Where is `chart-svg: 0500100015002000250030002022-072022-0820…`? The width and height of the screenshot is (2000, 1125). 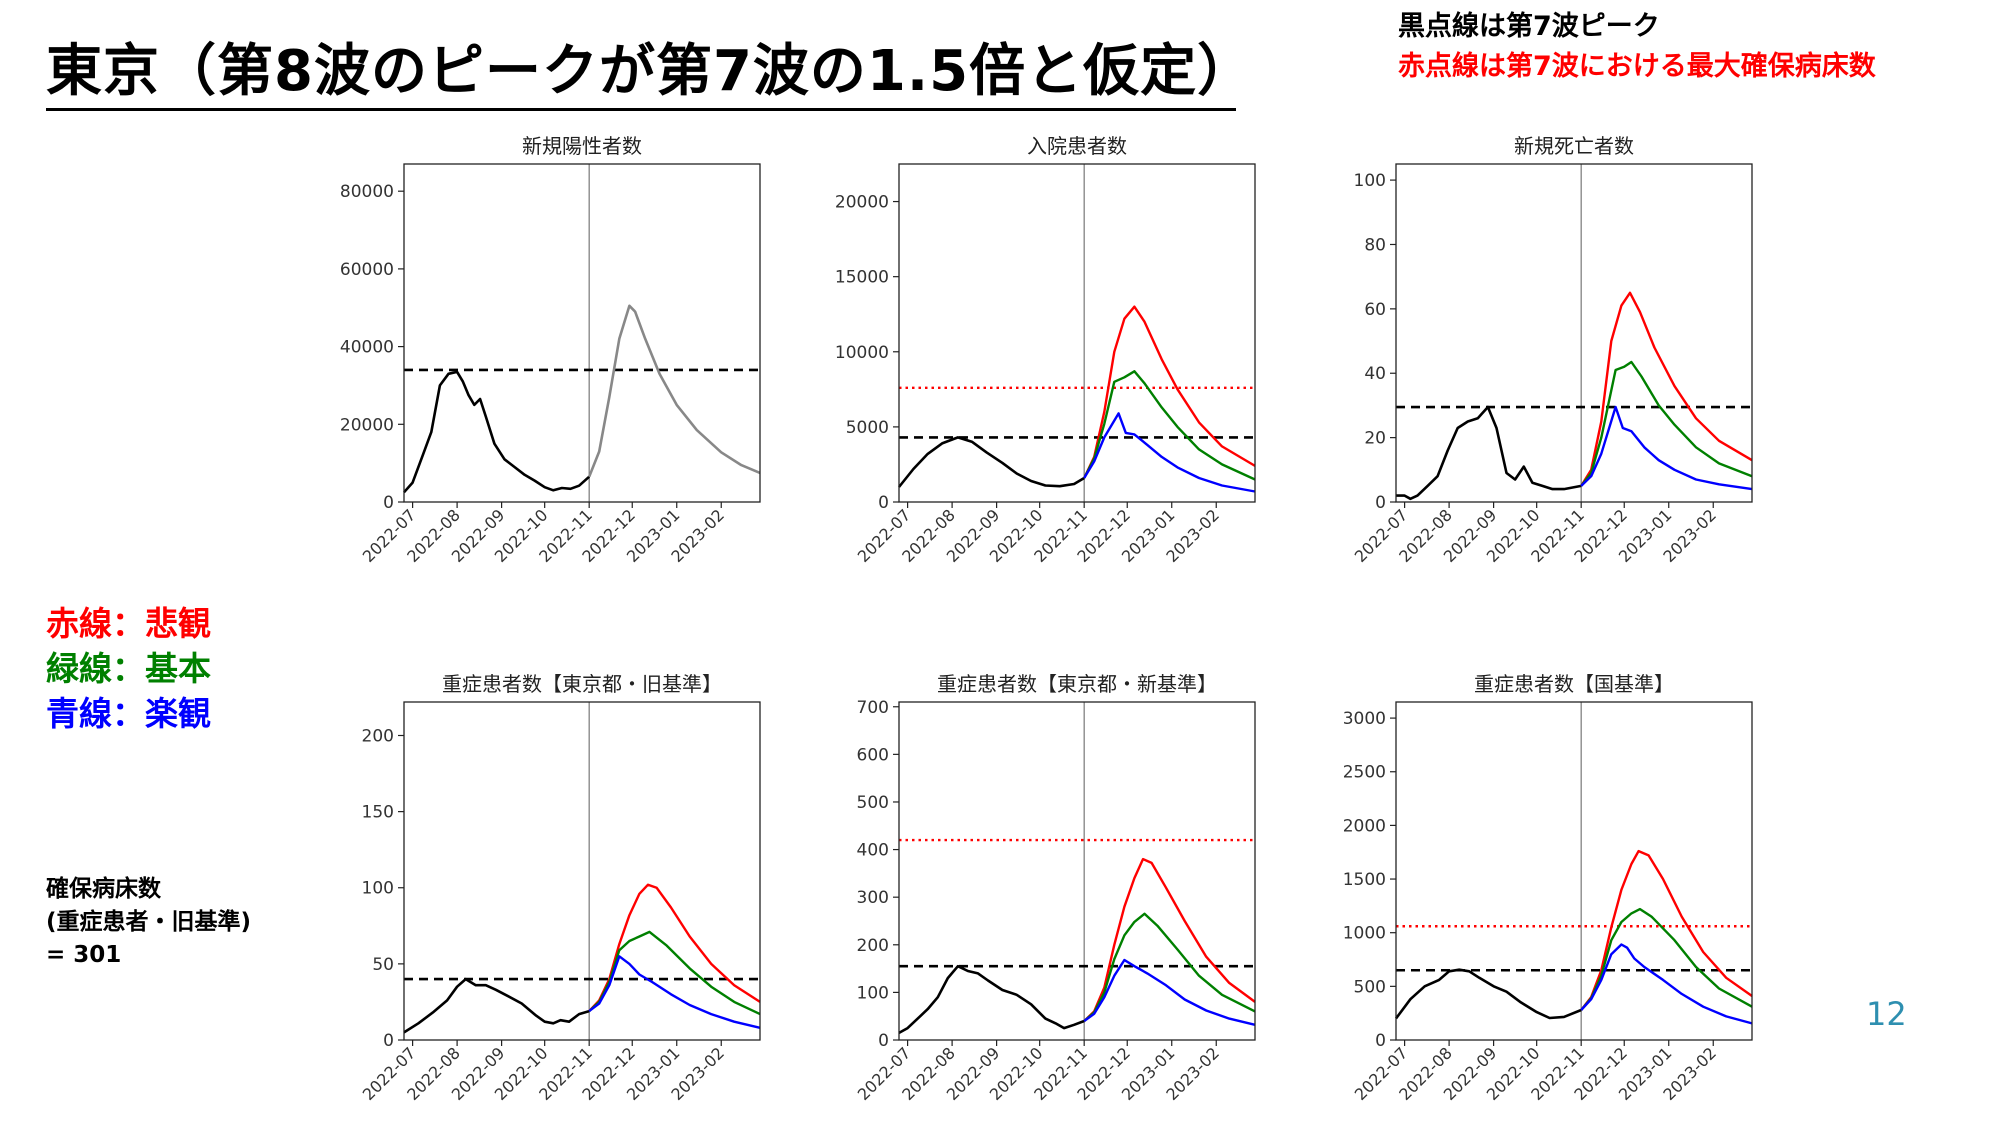 chart-svg: 0500100015002000250030002022-072022-0820… is located at coordinates (1548, 902).